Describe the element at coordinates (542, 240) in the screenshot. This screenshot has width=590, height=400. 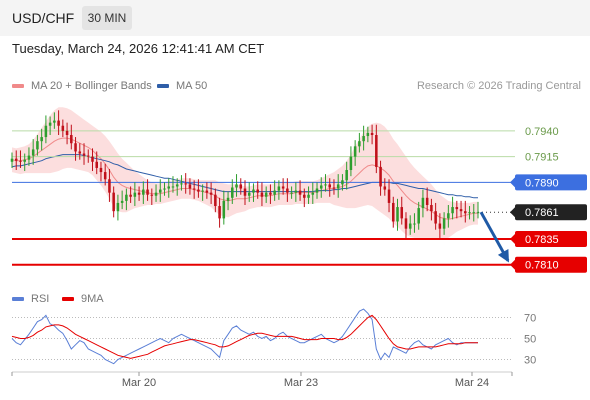
I see `level-label-4: 0.7835` at that location.